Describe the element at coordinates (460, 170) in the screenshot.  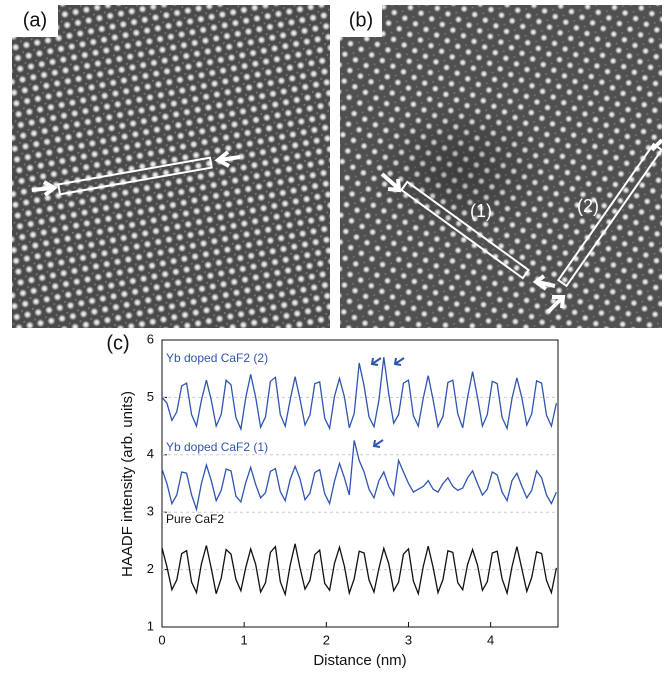
I see `shading` at that location.